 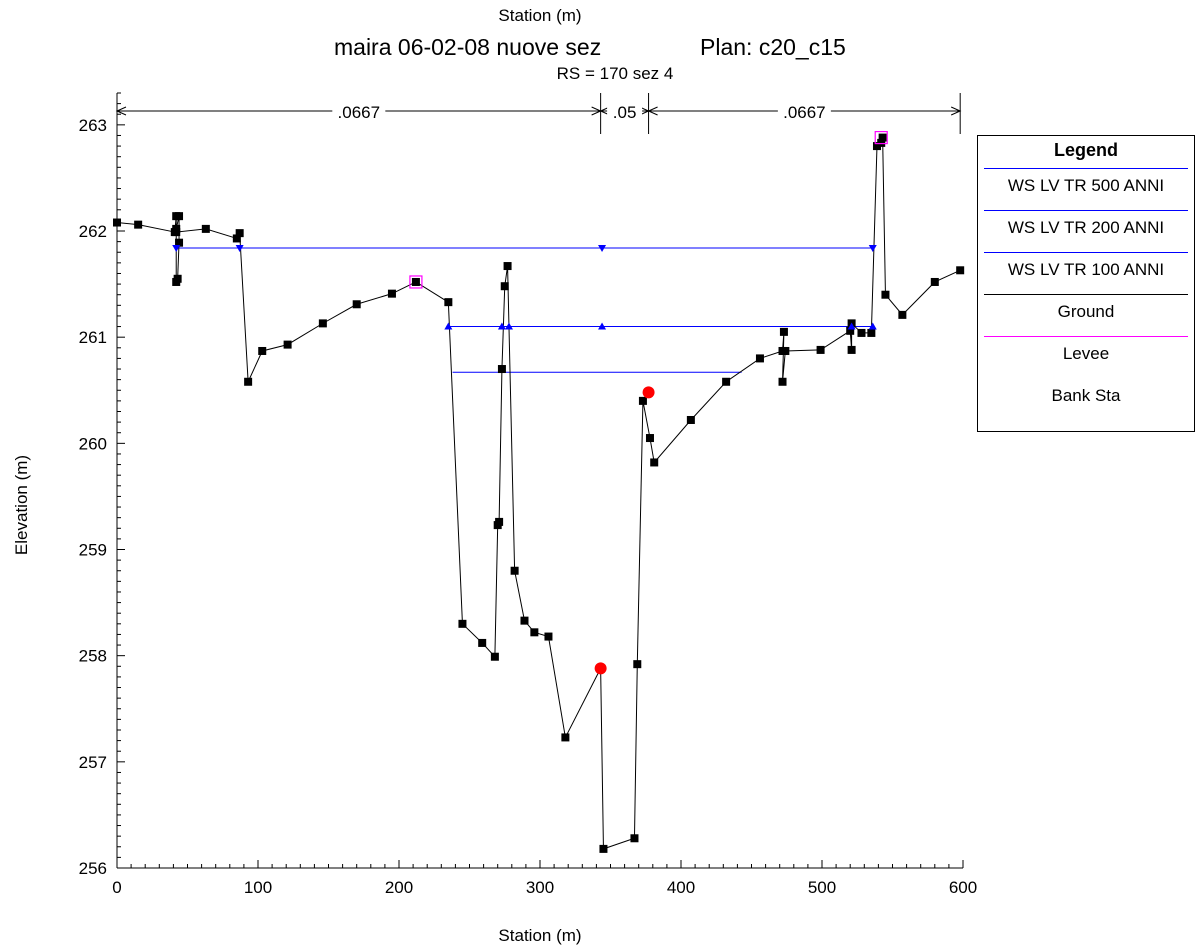 I want to click on legend-item-ws-100: WS LV TR 100 ANNI, so click(x=1086, y=271).